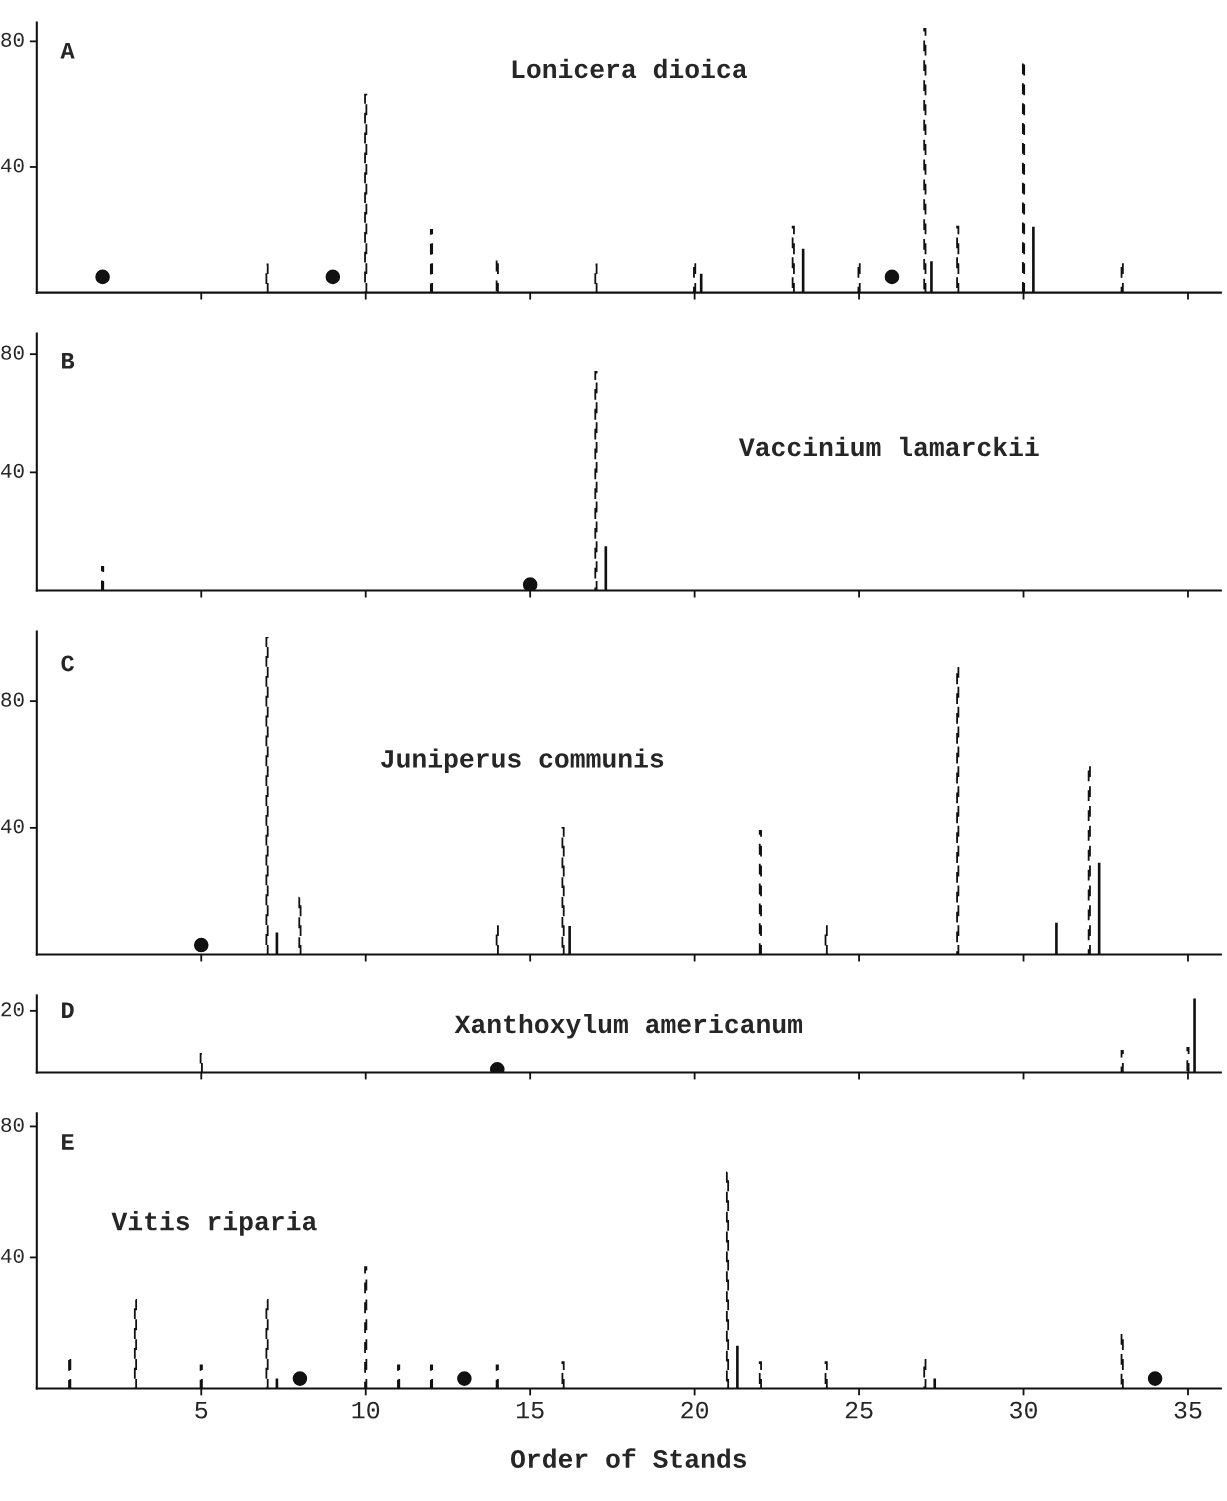 Image resolution: width=1227 pixels, height=1501 pixels. Describe the element at coordinates (522, 760) in the screenshot. I see `text: Juniperus communis` at that location.